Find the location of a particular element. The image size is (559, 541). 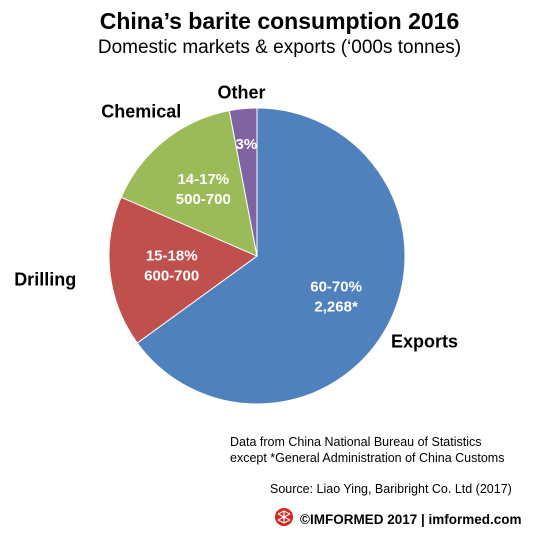

pie-slice-drilling is located at coordinates (183, 270).